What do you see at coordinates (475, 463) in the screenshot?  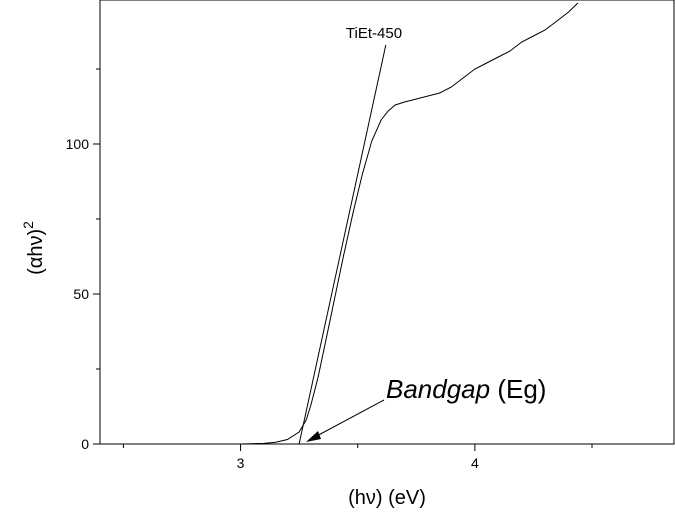 I see `x-tick-label: 4` at bounding box center [475, 463].